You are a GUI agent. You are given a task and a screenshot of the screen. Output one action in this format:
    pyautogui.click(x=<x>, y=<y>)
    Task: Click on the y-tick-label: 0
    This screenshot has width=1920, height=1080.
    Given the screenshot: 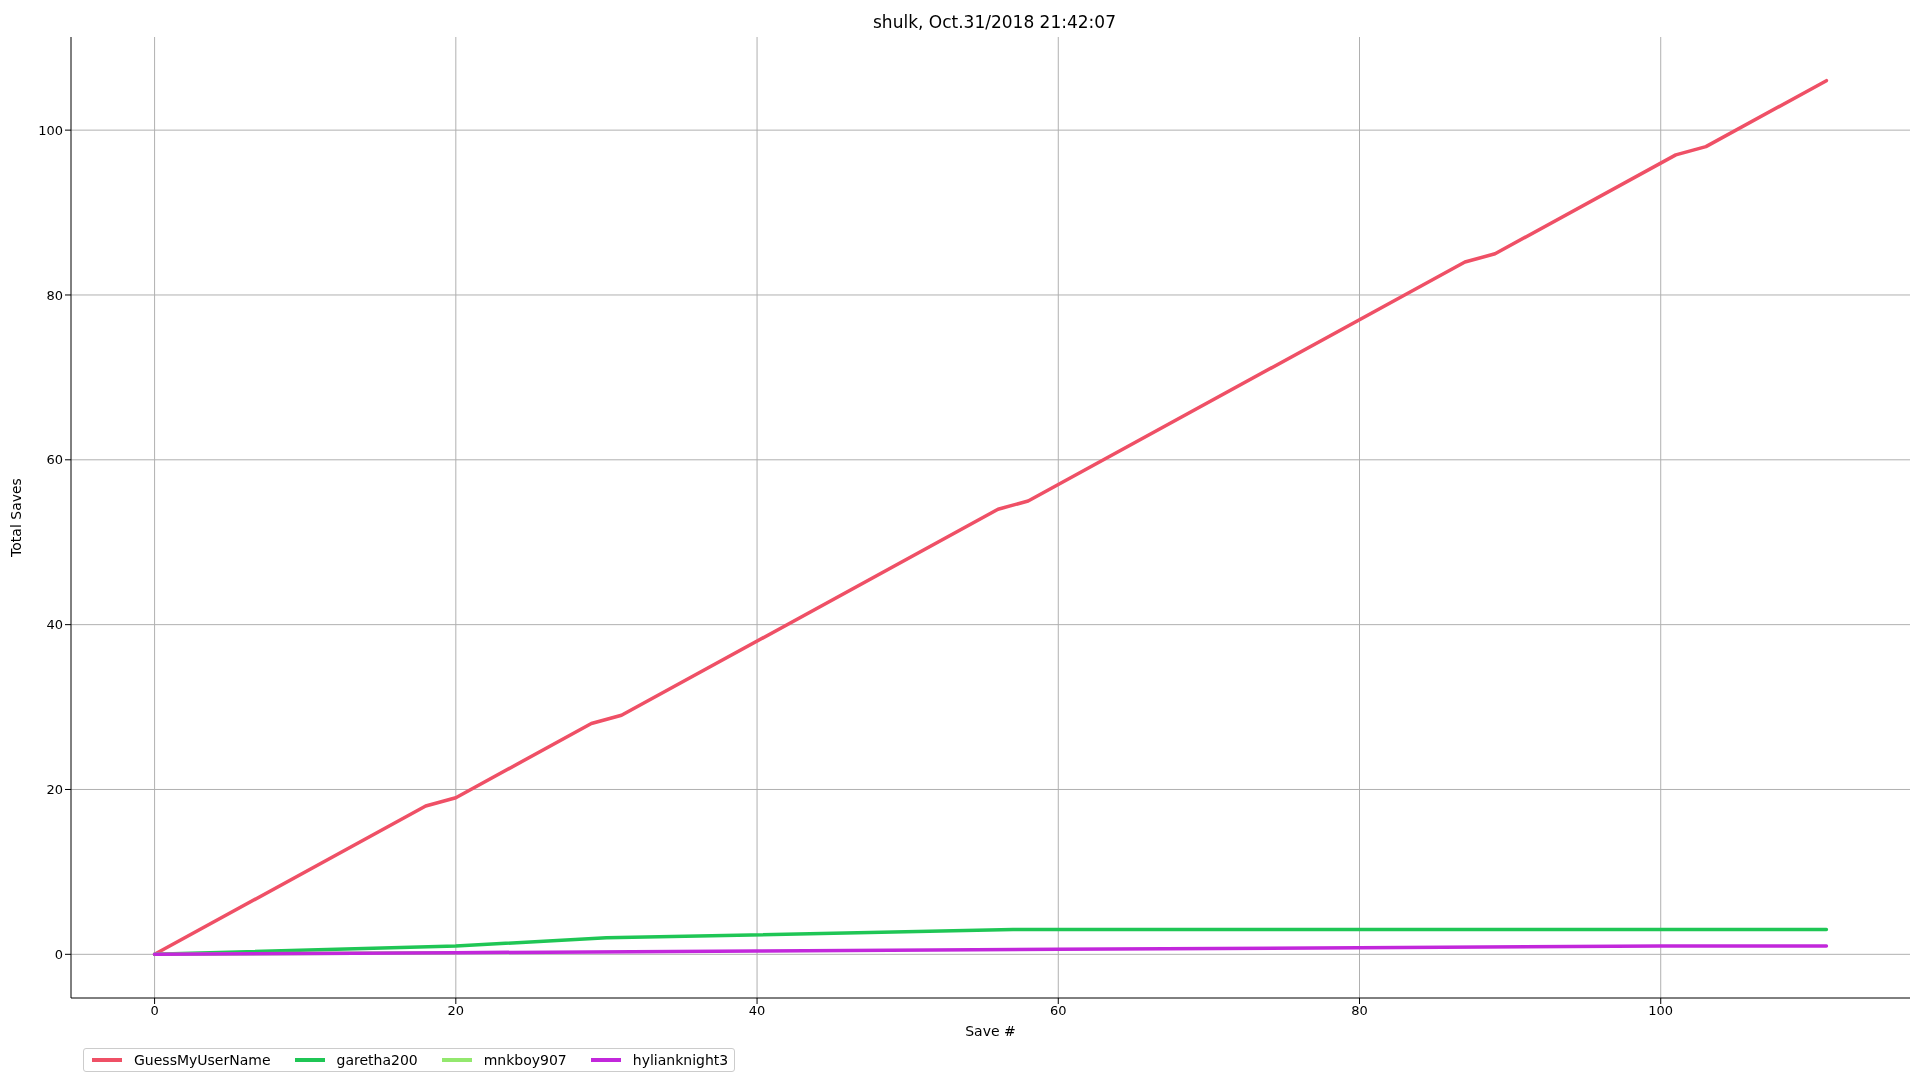 What is the action you would take?
    pyautogui.click(x=58, y=954)
    